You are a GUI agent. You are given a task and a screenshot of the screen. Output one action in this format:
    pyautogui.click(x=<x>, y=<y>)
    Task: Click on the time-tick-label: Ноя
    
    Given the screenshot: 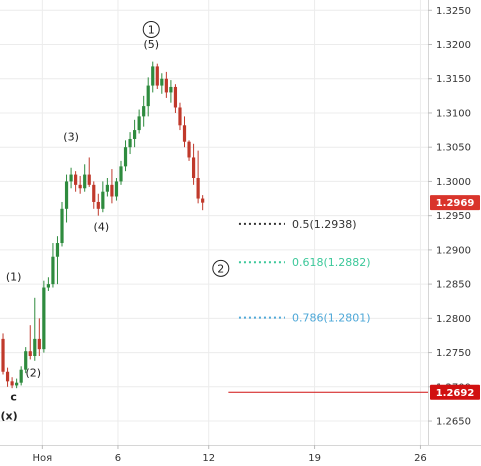 What is the action you would take?
    pyautogui.click(x=43, y=458)
    